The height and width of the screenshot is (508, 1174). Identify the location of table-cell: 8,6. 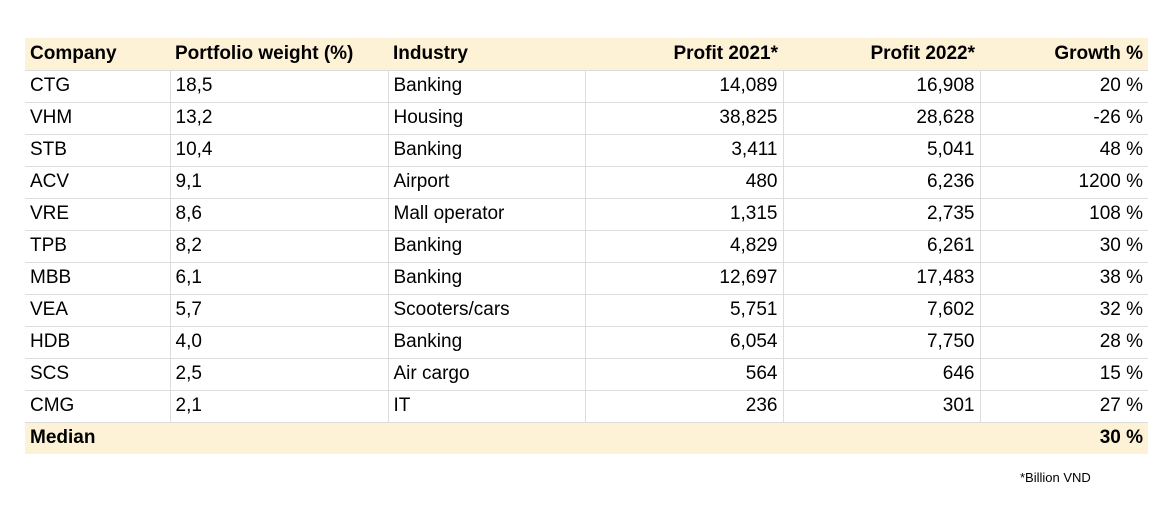
(279, 214).